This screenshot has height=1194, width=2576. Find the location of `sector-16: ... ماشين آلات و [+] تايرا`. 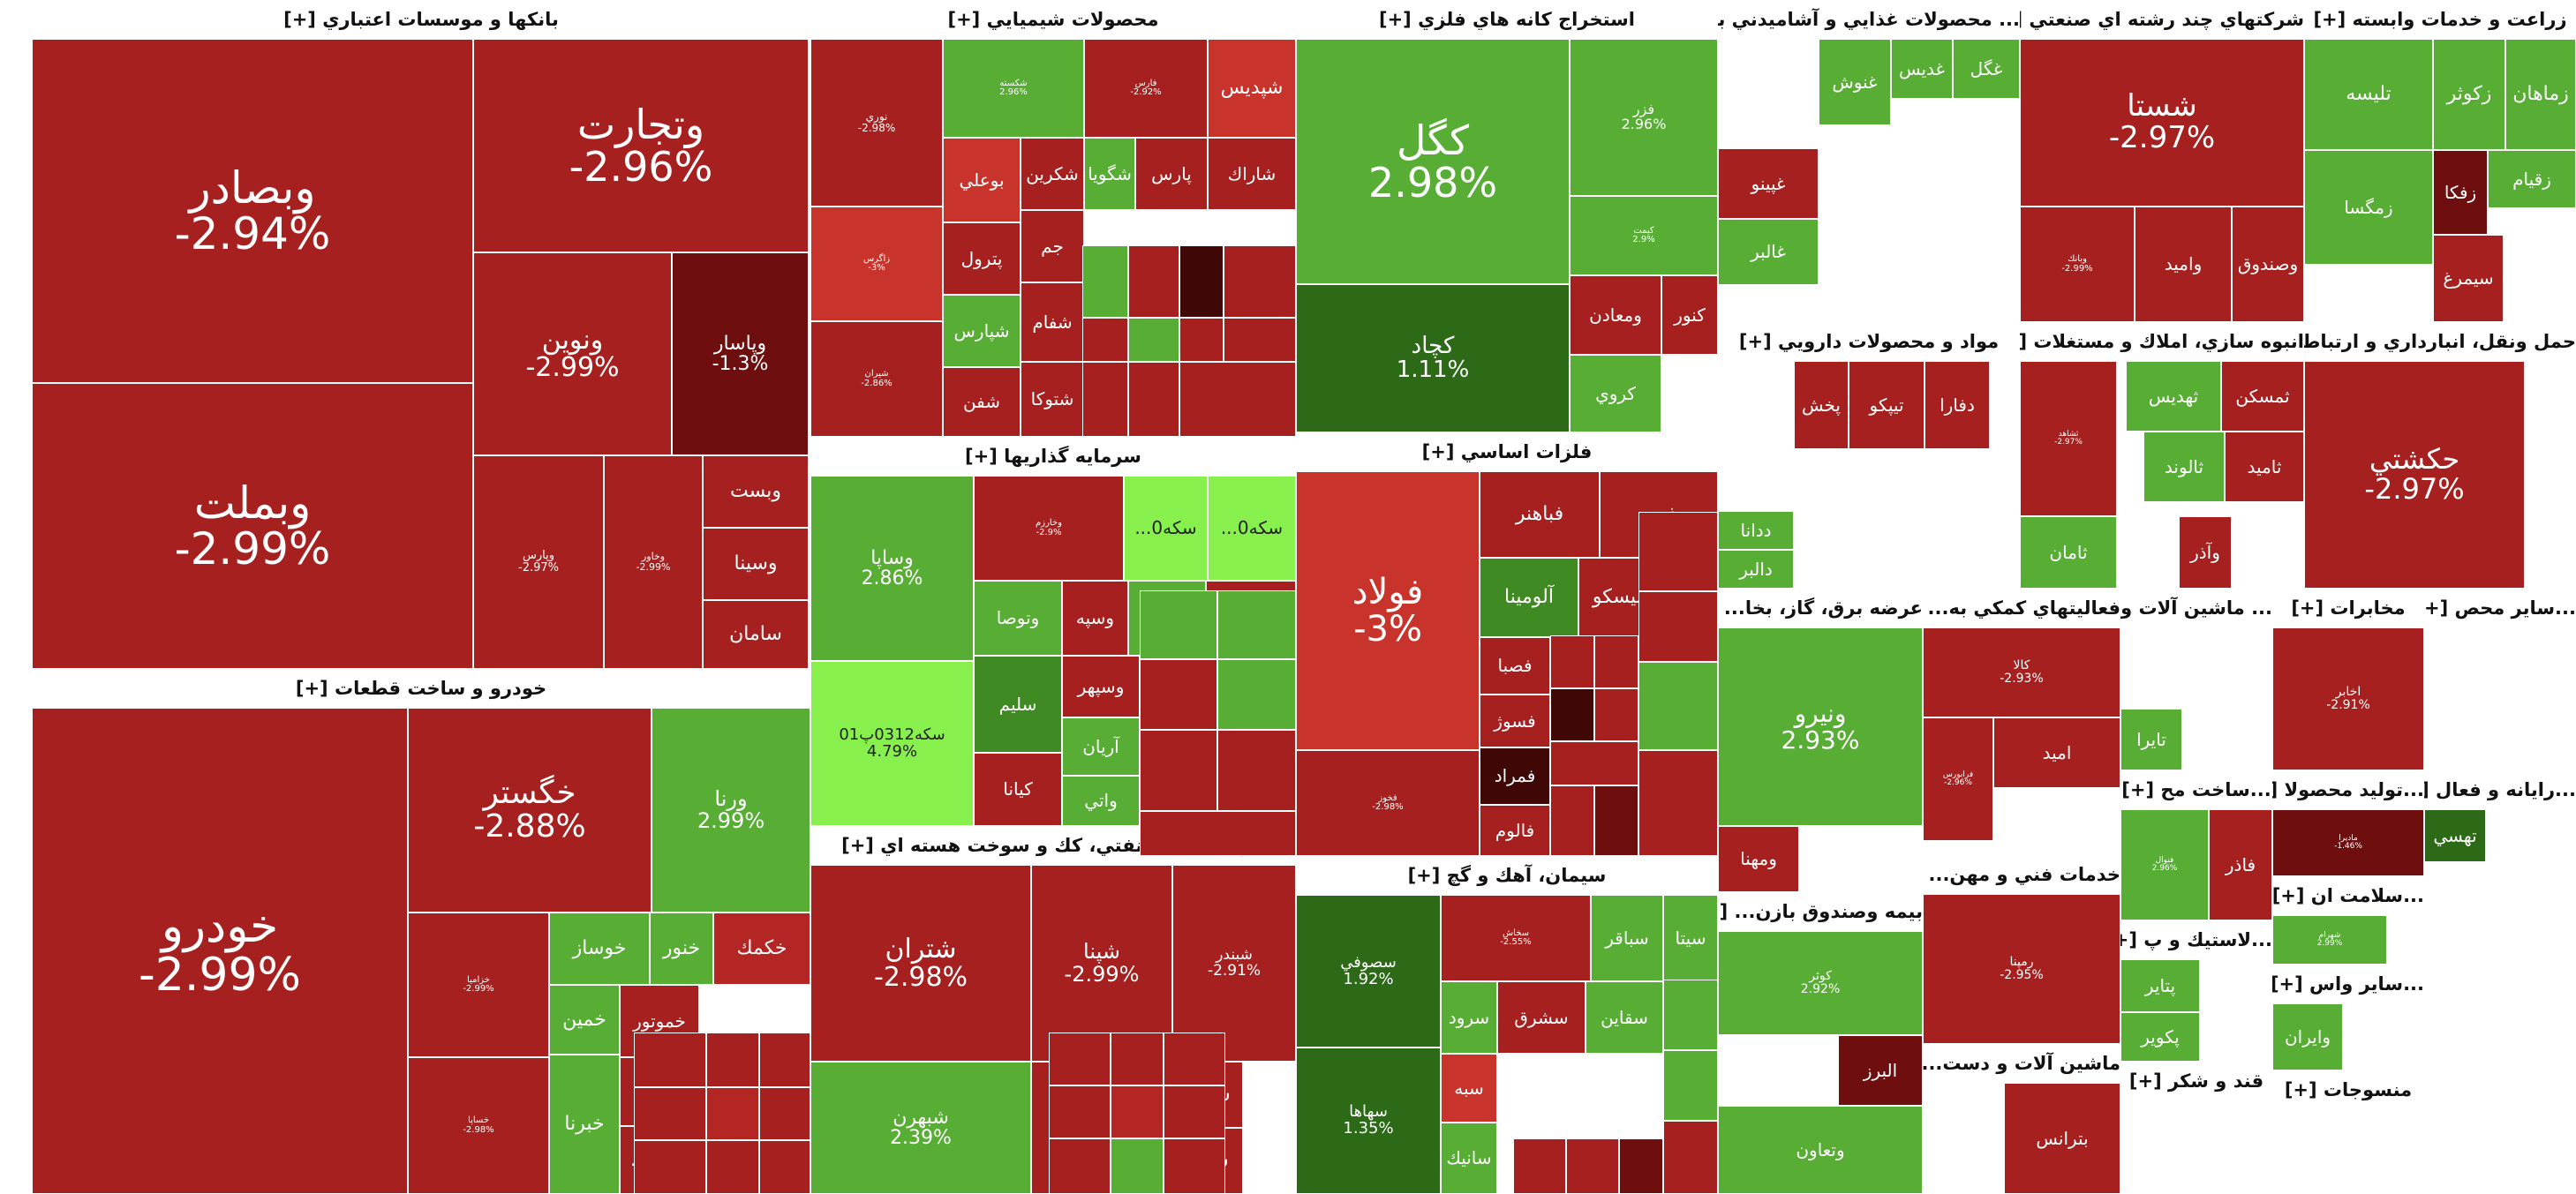

sector-16: ... ماشين آلات و [+] تايرا is located at coordinates (2196, 680).